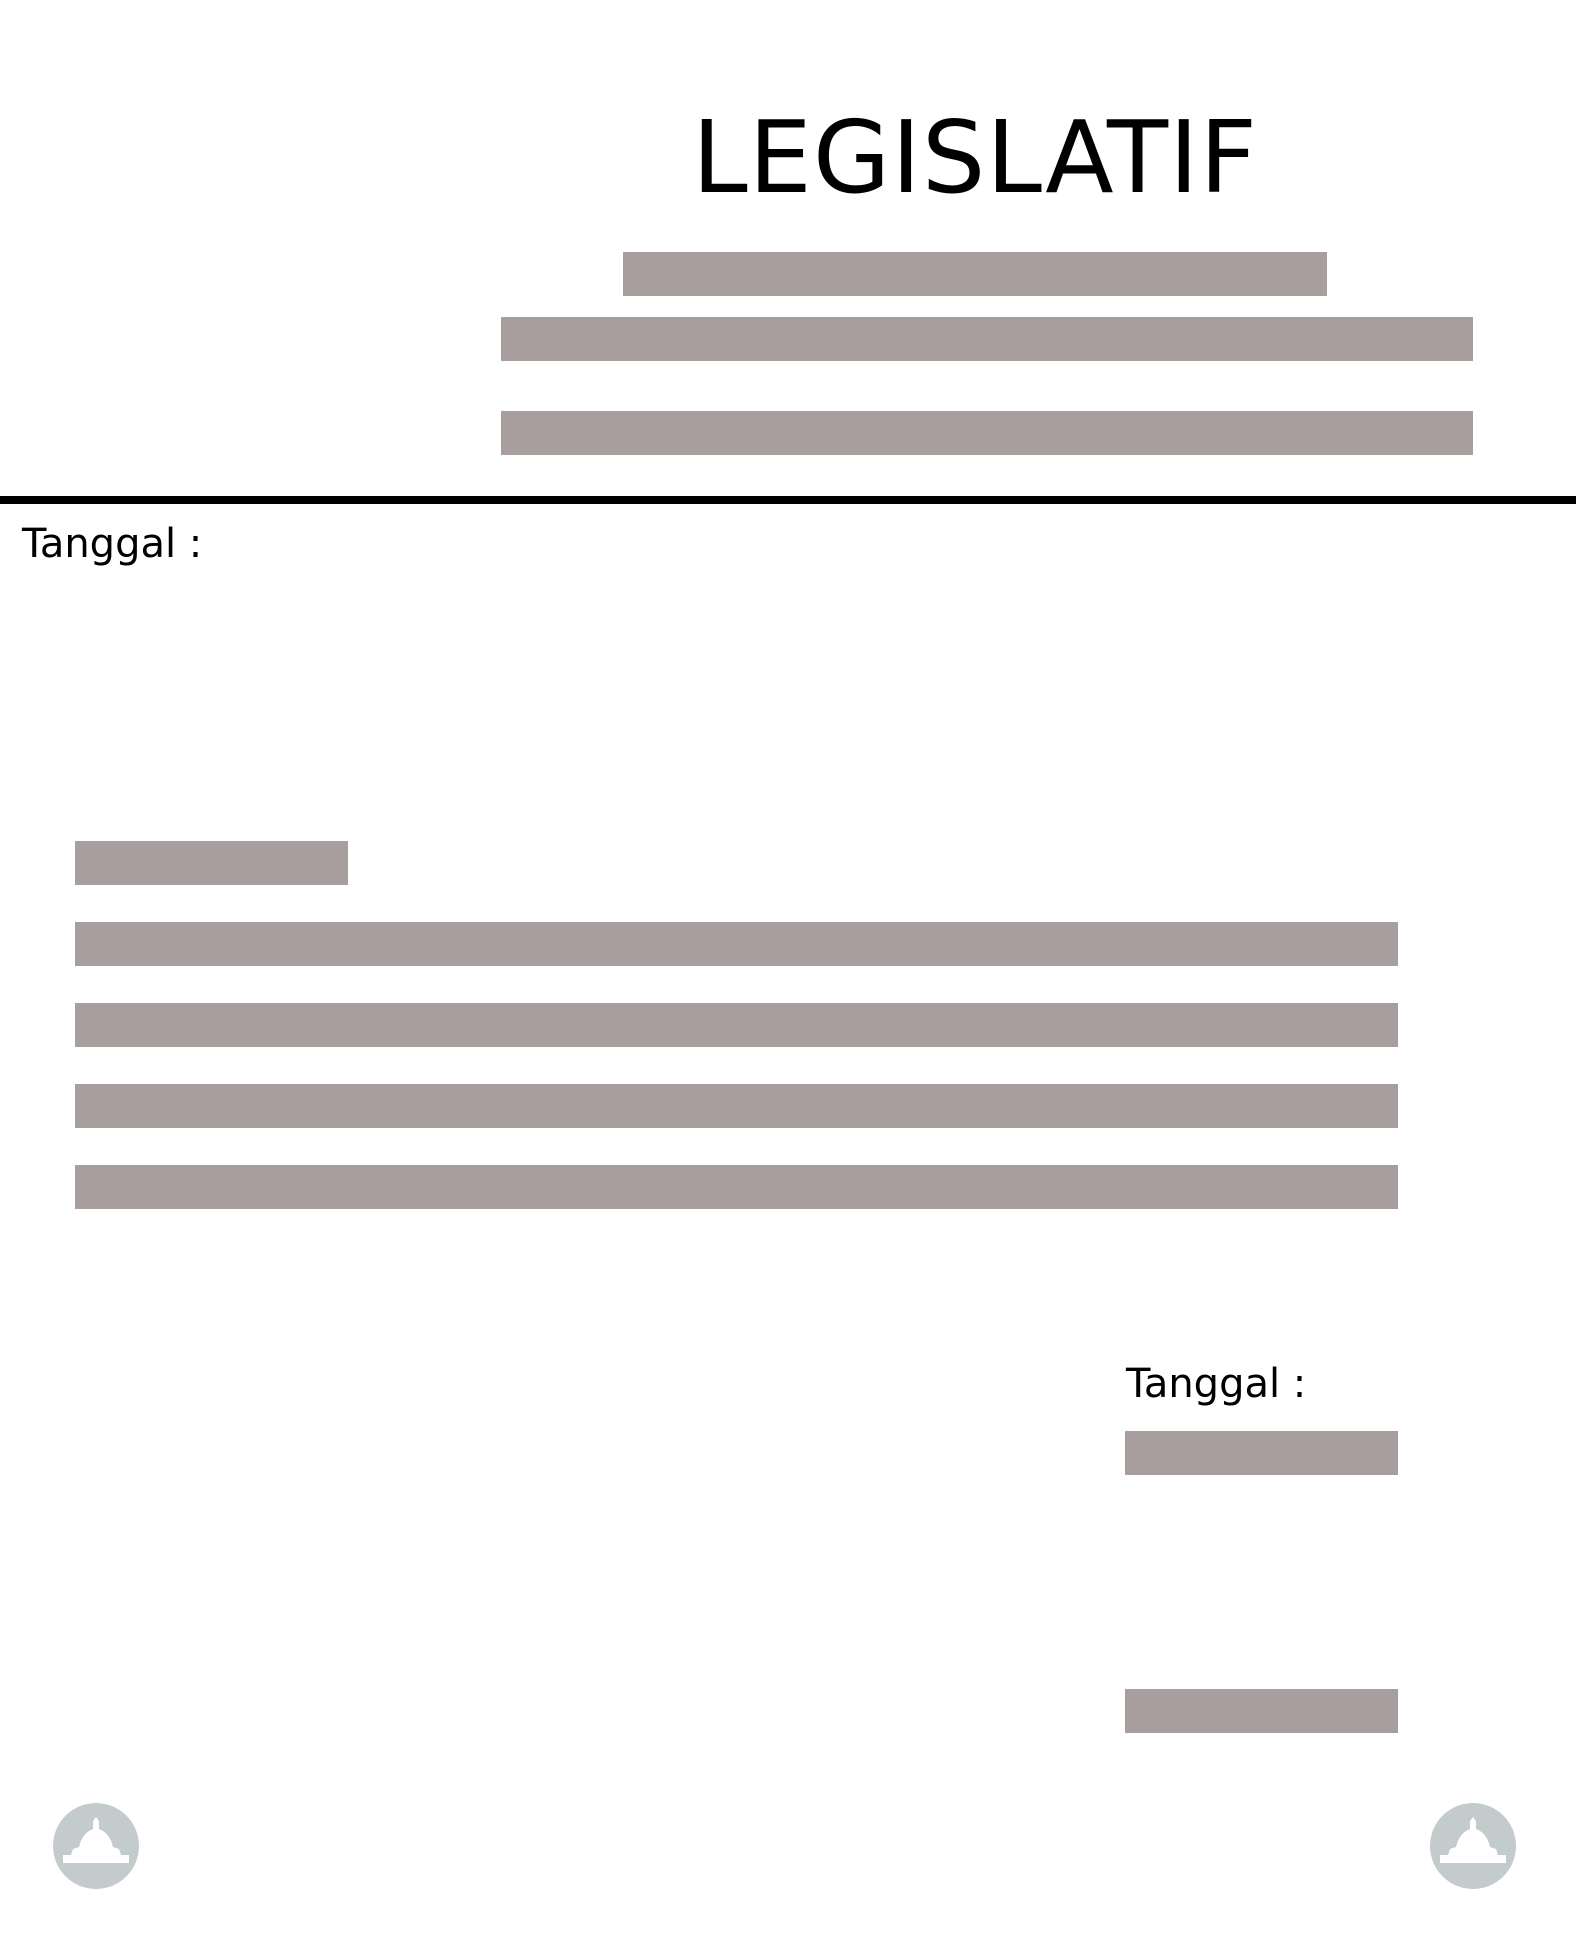 This screenshot has width=1576, height=1933. Describe the element at coordinates (975, 157) in the screenshot. I see `document-title: LEGISLATIF` at that location.